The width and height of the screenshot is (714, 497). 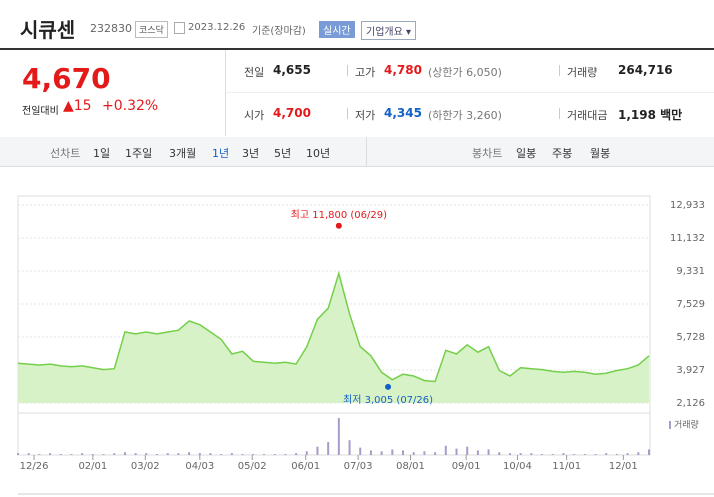 I want to click on summary-label: 거래대금, so click(x=587, y=115).